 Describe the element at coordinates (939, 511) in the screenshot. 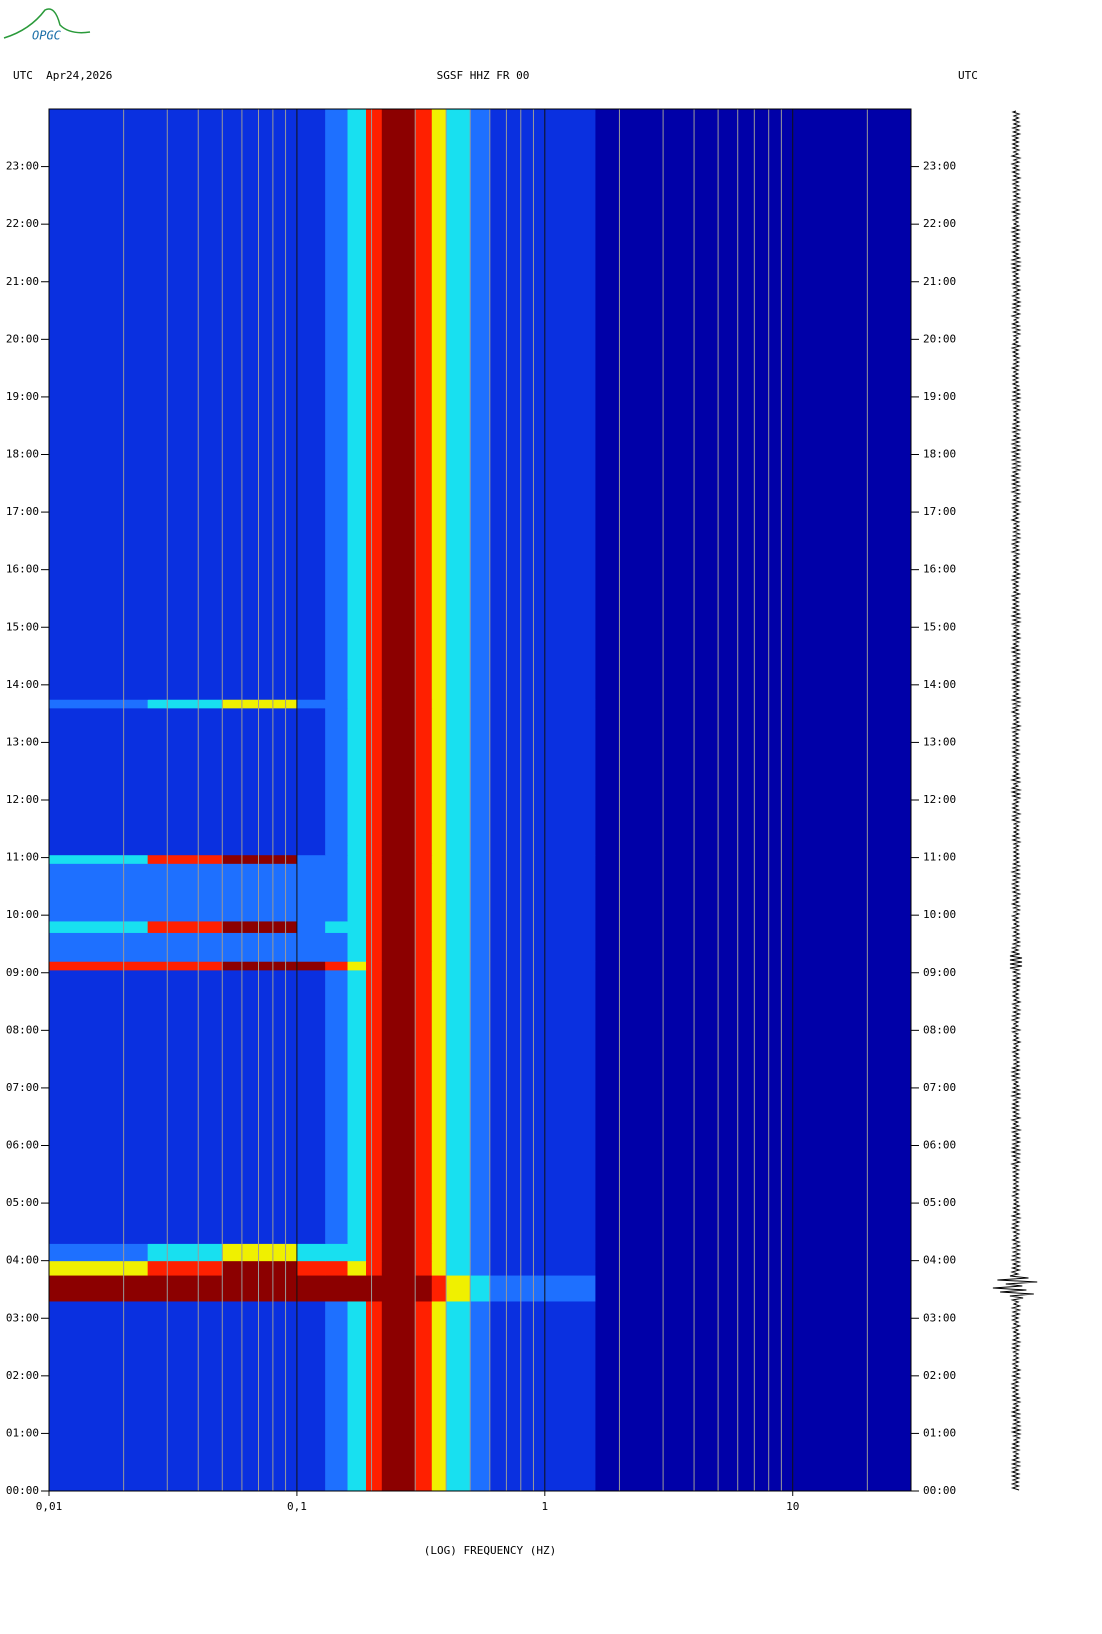

I see `y-tick-label: 17:00` at that location.